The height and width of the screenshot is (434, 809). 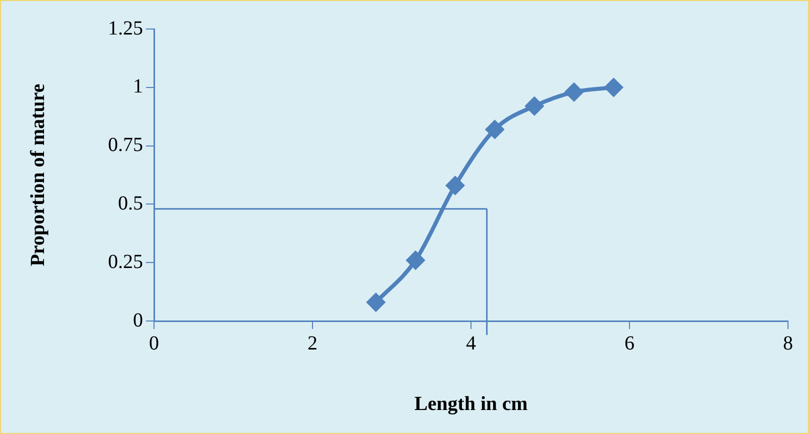 What do you see at coordinates (471, 343) in the screenshot?
I see `x-tick-label: 4` at bounding box center [471, 343].